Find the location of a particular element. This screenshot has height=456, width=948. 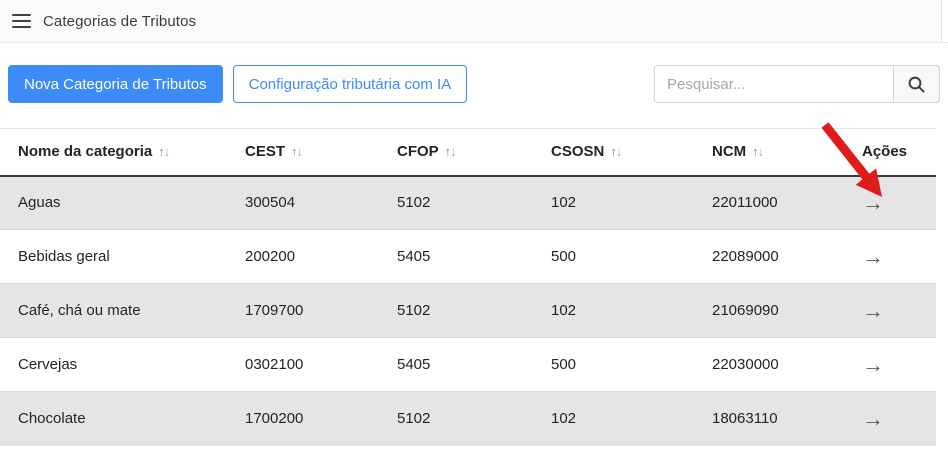

cell-cest: 1700200 is located at coordinates (303, 418).